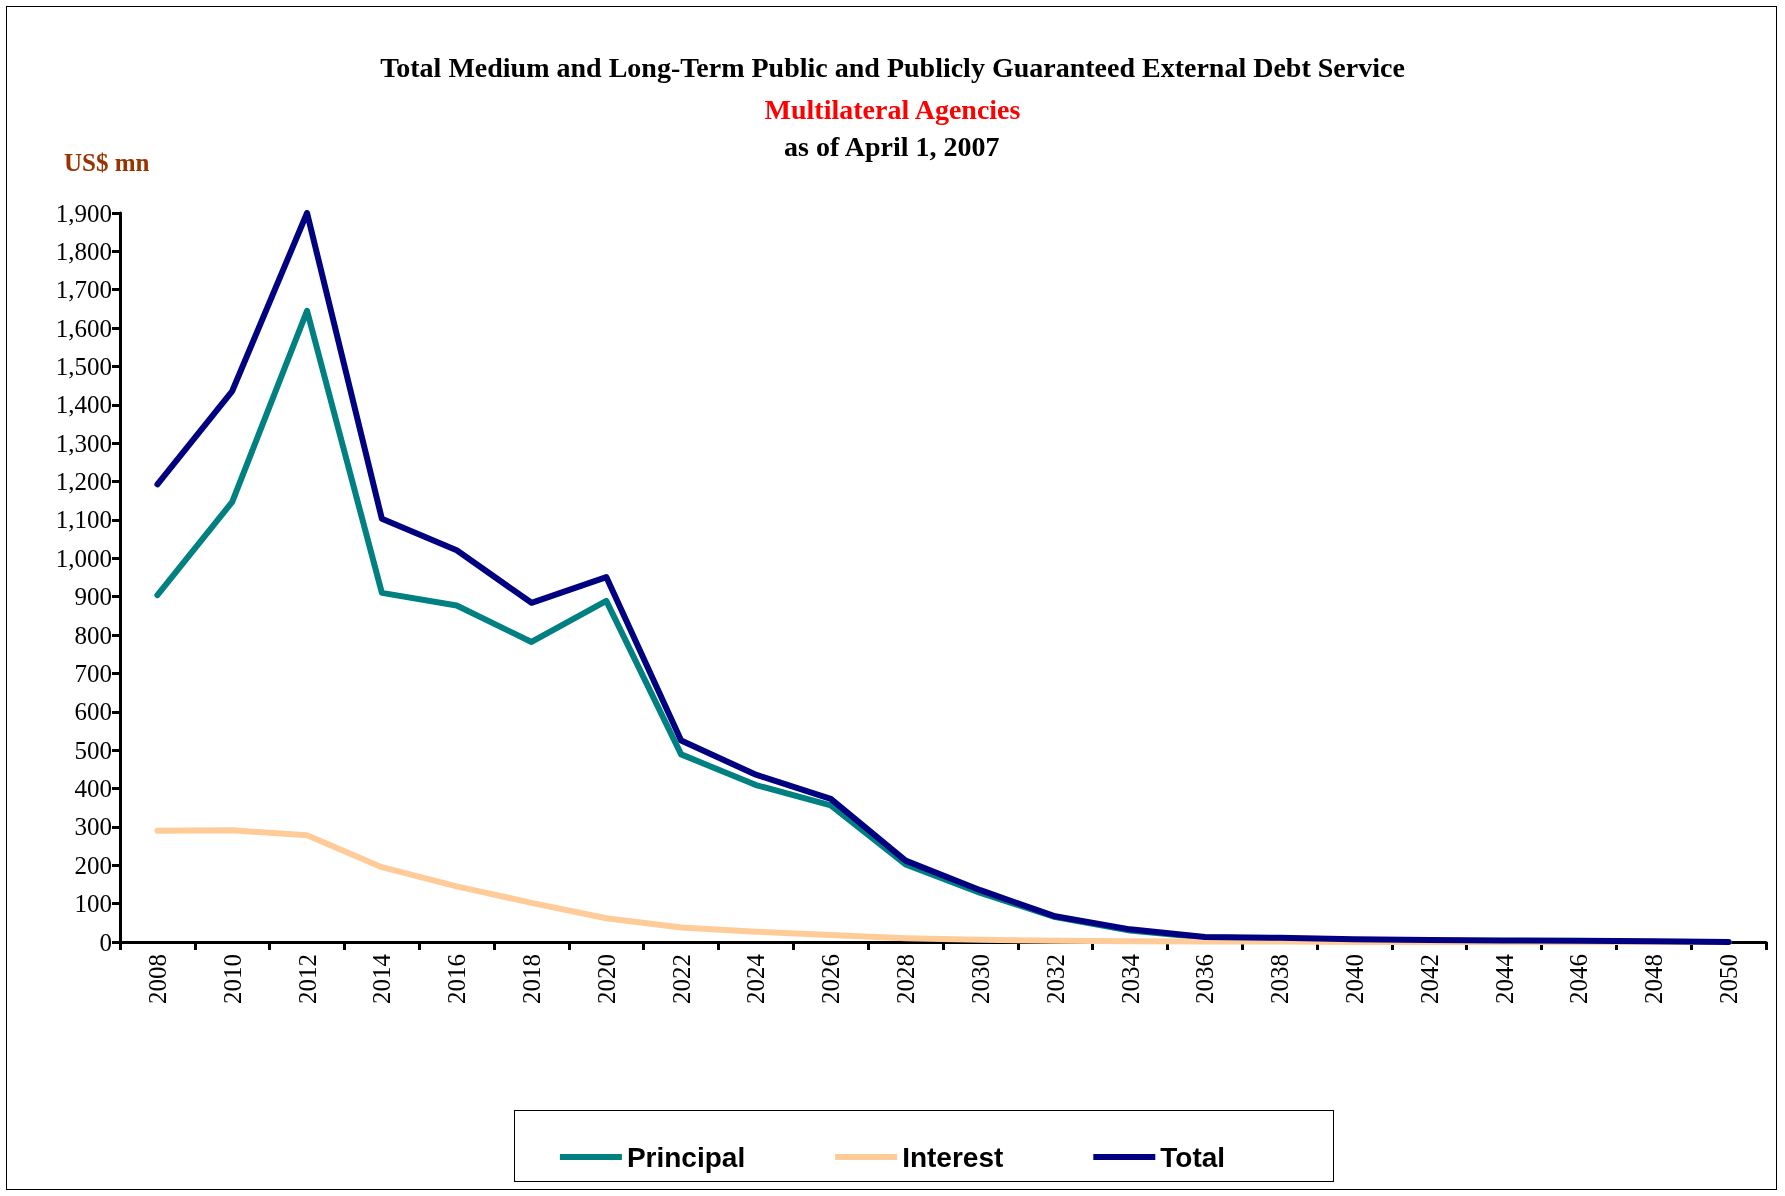 The width and height of the screenshot is (1785, 1196). I want to click on y-tick-label: 600, so click(93, 712).